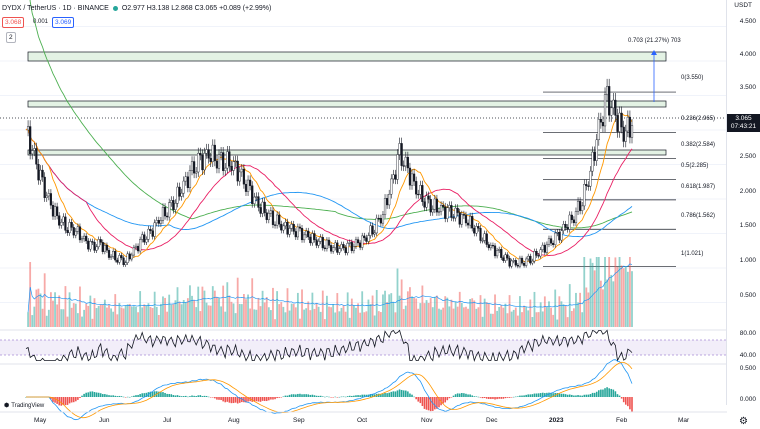 This screenshot has width=760, height=429. What do you see at coordinates (695, 166) in the screenshot?
I see `fib-label-05: 0.5(2.285)` at bounding box center [695, 166].